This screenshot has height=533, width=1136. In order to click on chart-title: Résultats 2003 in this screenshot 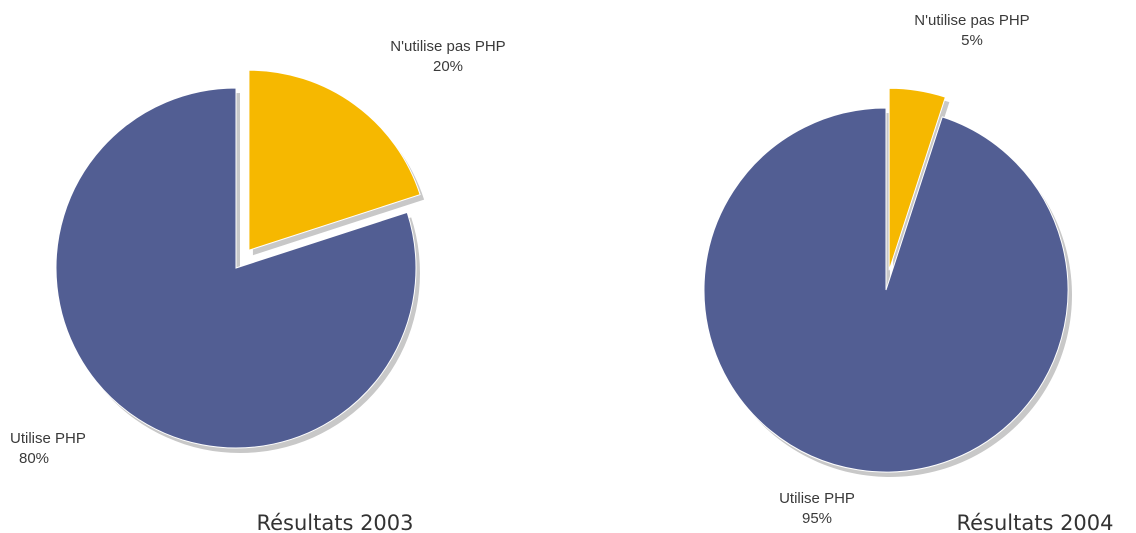, I will do `click(334, 522)`.